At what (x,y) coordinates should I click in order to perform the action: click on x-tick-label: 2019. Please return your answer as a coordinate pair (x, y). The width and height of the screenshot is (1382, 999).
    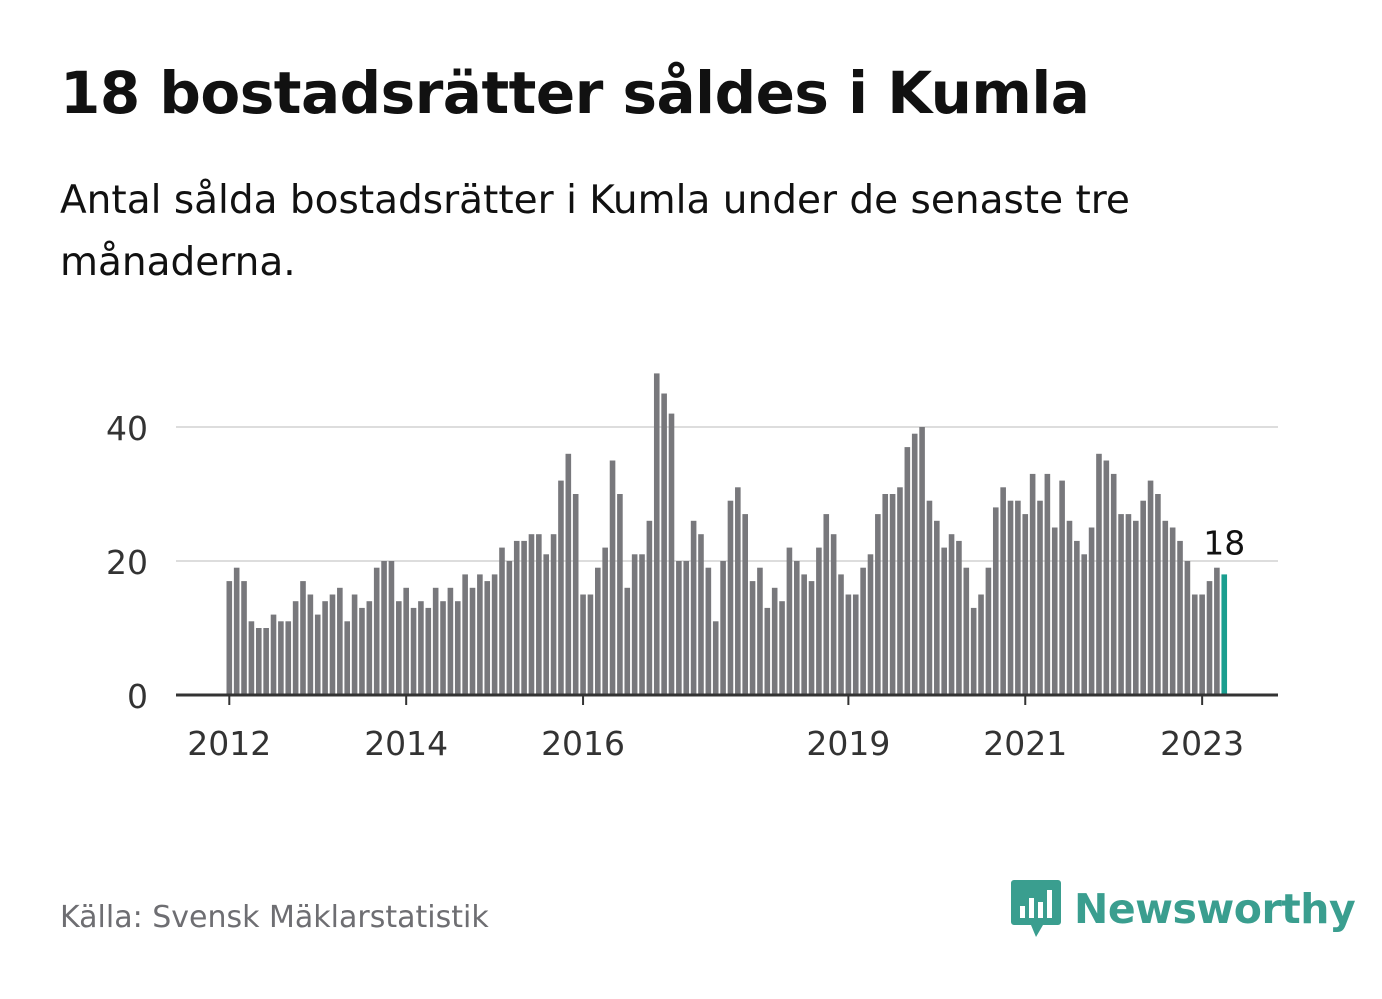
    Looking at the image, I should click on (848, 743).